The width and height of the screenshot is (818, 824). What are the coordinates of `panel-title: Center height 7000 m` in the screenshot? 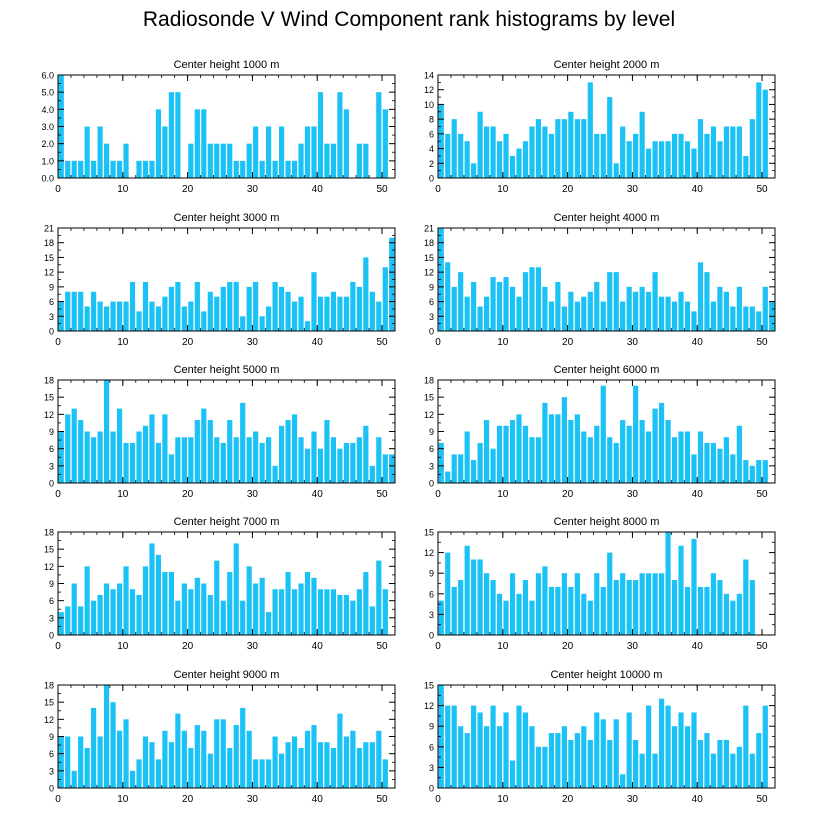 It's located at (227, 522).